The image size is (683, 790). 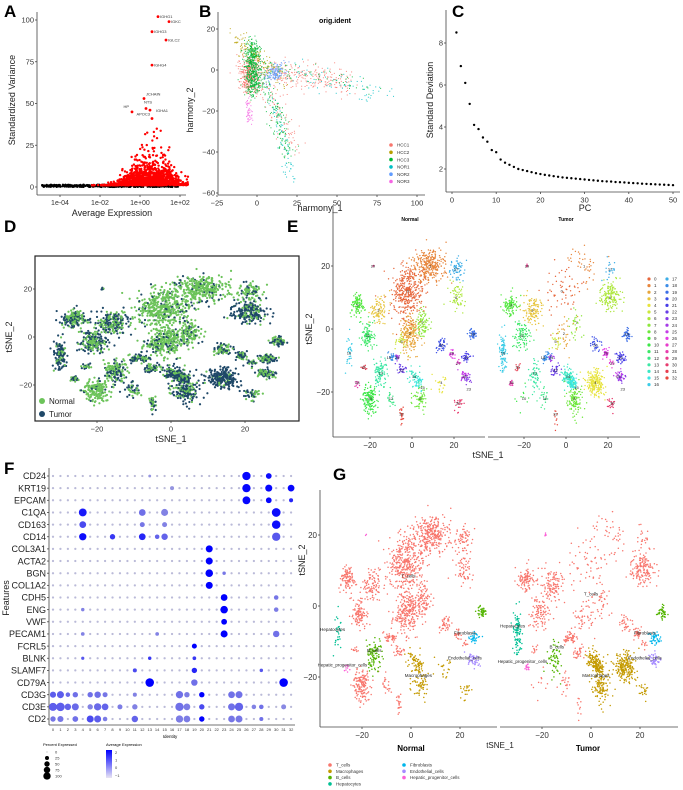 I want to click on a-y-tick-label: 50, so click(x=30, y=103).